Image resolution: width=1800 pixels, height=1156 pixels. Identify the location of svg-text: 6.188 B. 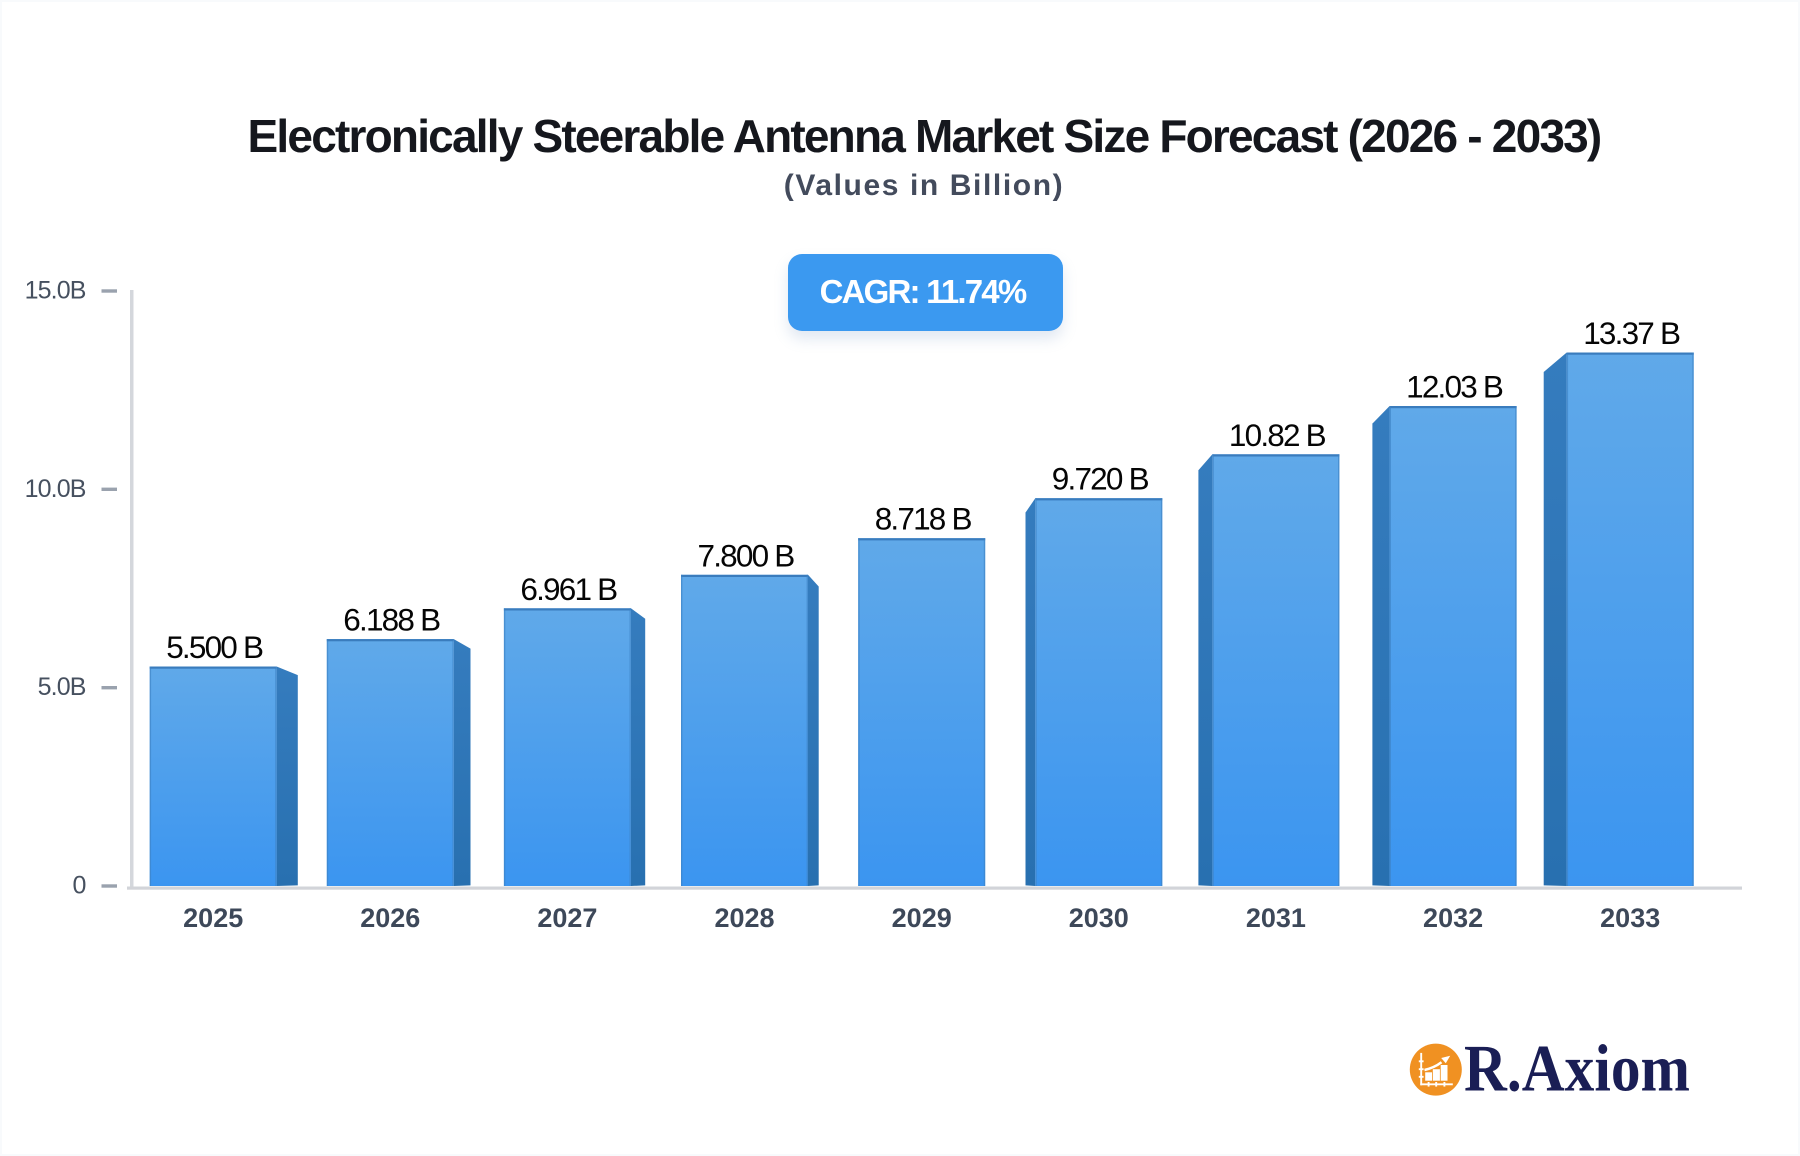
(391, 620).